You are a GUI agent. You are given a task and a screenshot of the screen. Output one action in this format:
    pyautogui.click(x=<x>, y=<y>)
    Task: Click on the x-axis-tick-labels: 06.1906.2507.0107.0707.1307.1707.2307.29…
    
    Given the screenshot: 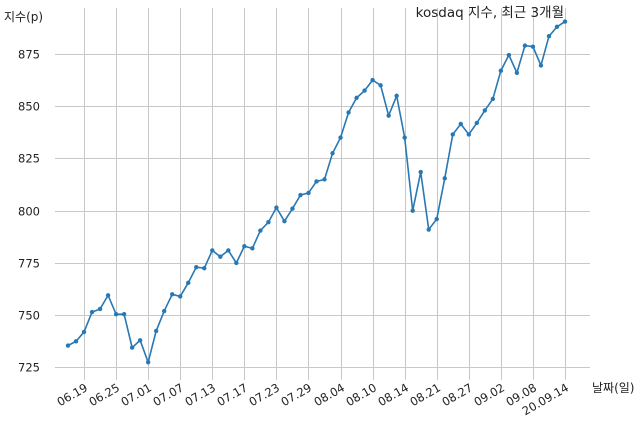 What is the action you would take?
    pyautogui.click(x=312, y=399)
    